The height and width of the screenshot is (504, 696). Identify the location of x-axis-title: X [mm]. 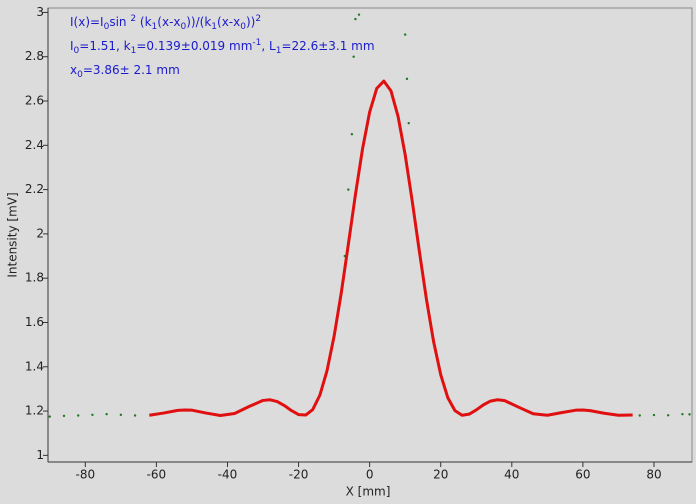
(368, 492).